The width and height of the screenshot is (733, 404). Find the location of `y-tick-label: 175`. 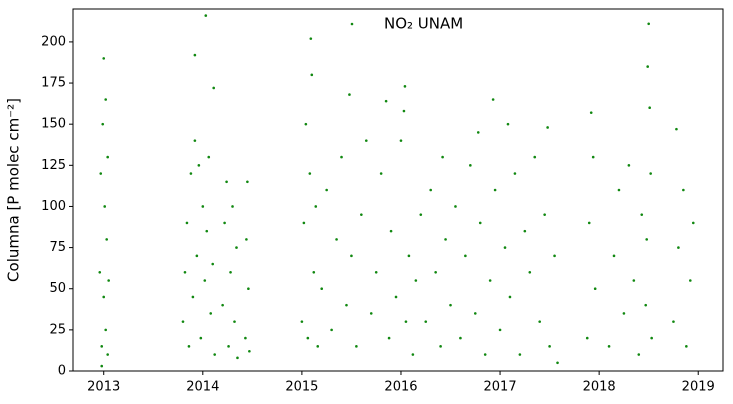

y-tick-label: 175 is located at coordinates (53, 83).